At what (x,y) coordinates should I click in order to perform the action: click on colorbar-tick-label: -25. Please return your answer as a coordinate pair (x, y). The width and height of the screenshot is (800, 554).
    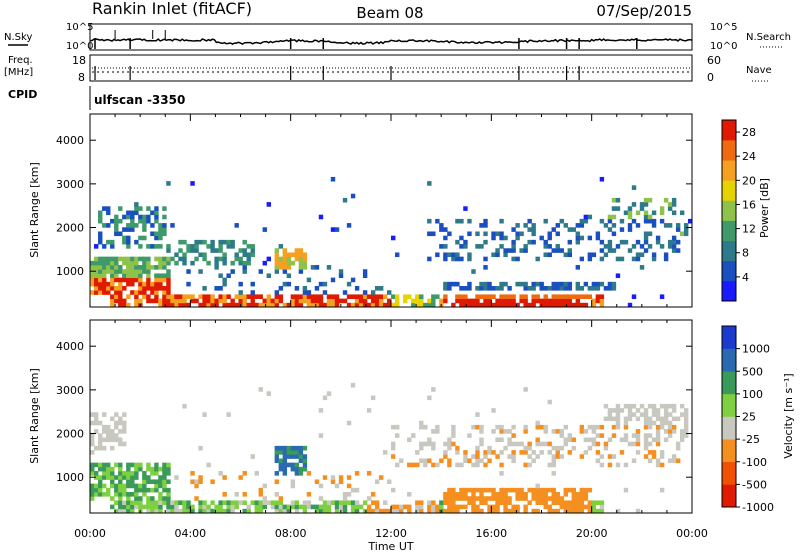
    Looking at the image, I should click on (751, 439).